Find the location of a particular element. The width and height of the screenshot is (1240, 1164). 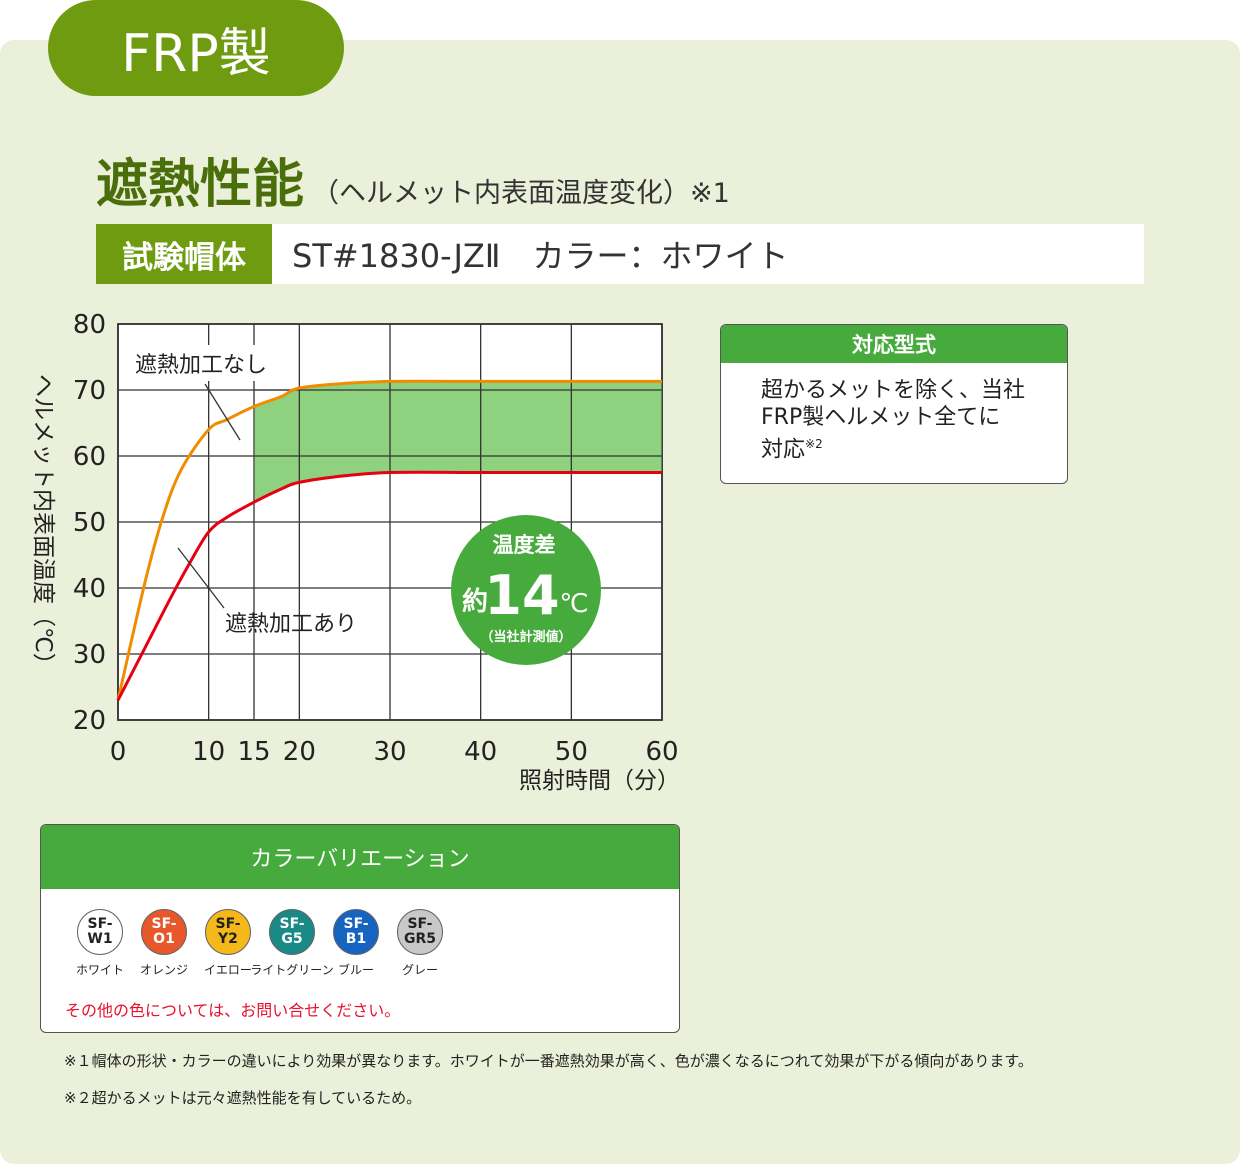

temperature-difference-badge: 温度差 約 14 ℃ （当社計測値） is located at coordinates (526, 590).